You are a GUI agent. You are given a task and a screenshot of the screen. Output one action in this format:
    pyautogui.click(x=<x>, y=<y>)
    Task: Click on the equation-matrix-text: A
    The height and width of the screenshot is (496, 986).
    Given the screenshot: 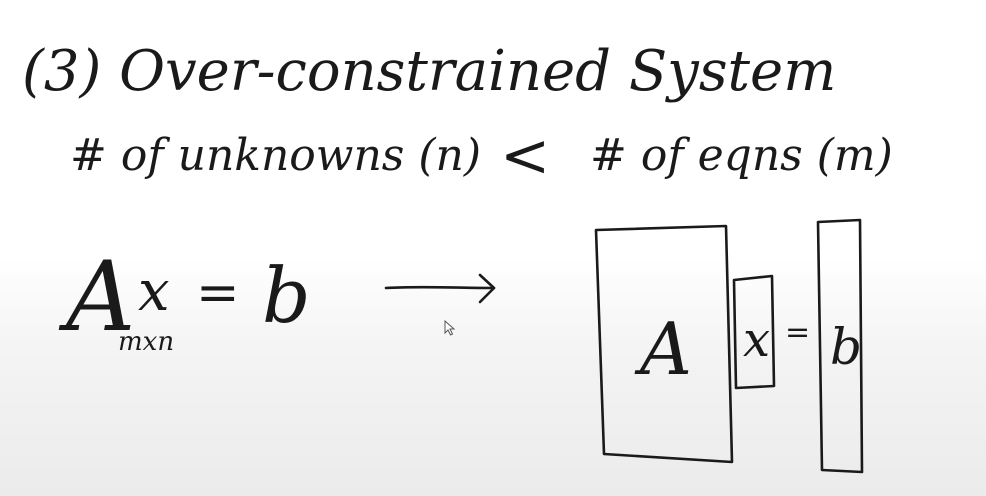 What is the action you would take?
    pyautogui.click(x=96, y=297)
    